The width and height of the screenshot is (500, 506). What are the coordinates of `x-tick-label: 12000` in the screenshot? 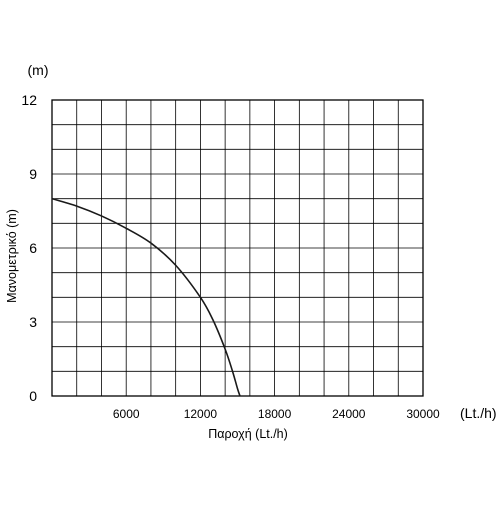 It's located at (201, 414).